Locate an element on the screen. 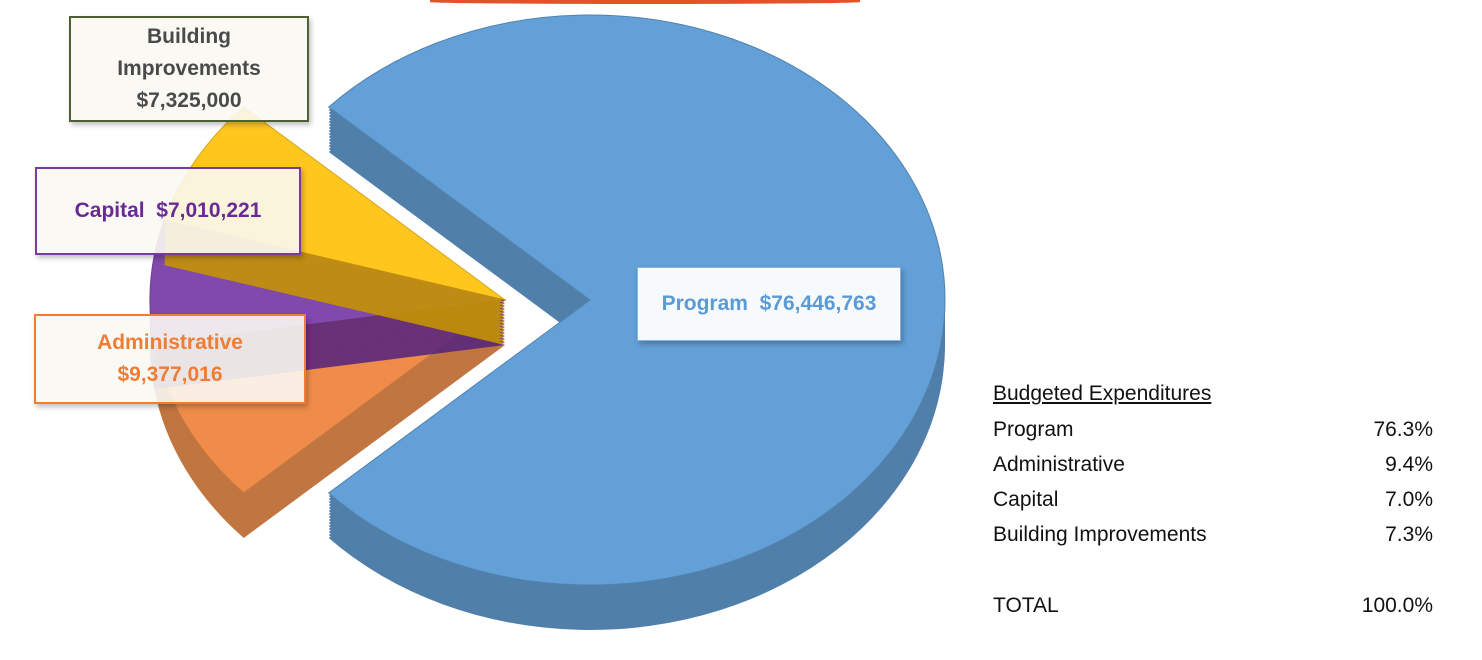  label-administrative: Administrative $9,377,016 is located at coordinates (170, 359).